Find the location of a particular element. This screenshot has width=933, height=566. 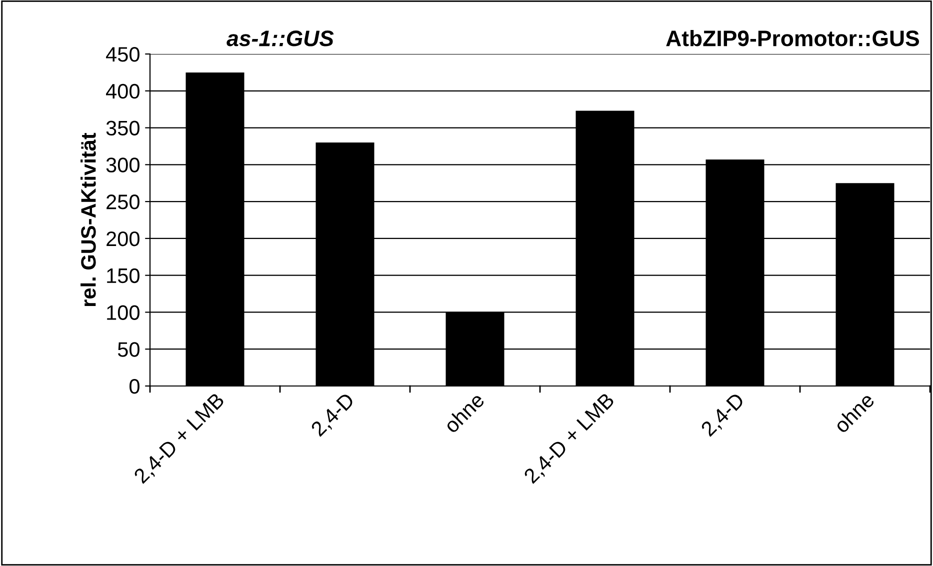

y-tick-label: 50 is located at coordinates (129, 349).